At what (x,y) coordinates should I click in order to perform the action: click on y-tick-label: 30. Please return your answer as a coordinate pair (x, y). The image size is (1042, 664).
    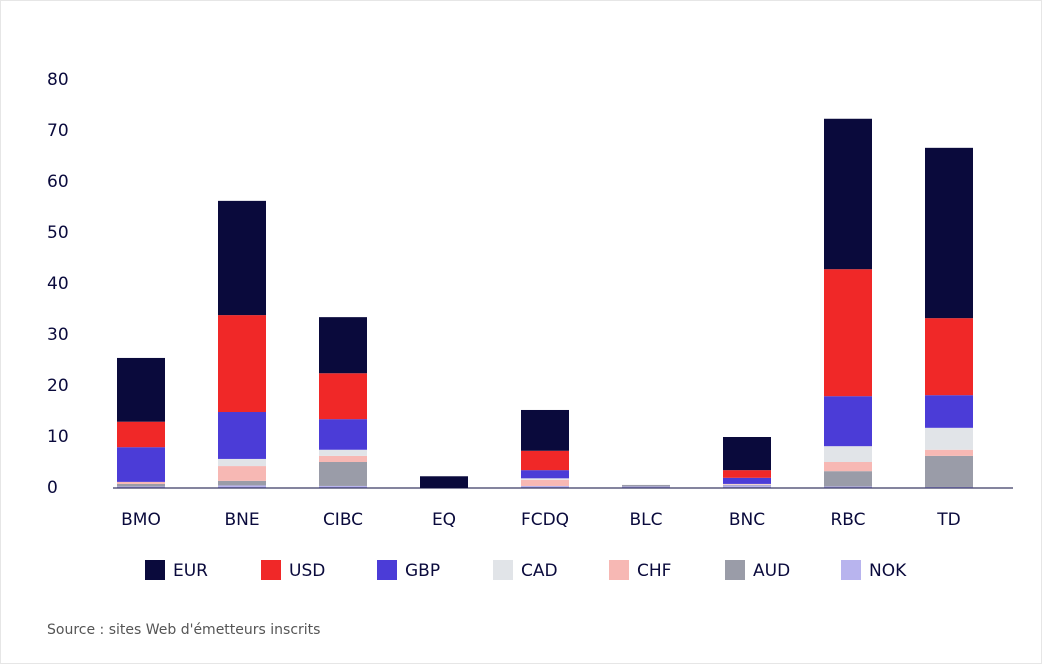
    Looking at the image, I should click on (58, 335).